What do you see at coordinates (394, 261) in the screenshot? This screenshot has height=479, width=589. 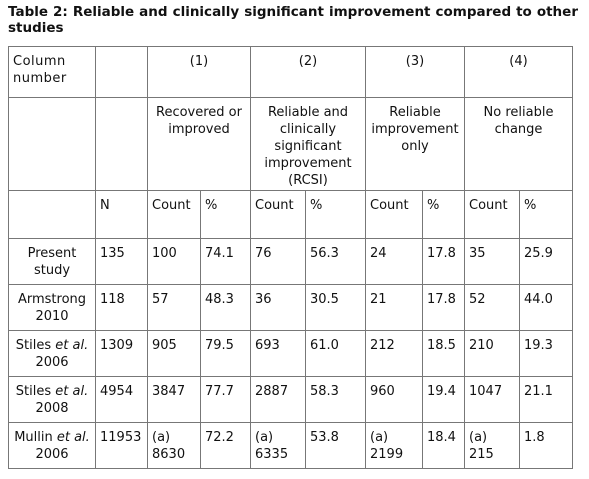 I see `count-cell: 24` at bounding box center [394, 261].